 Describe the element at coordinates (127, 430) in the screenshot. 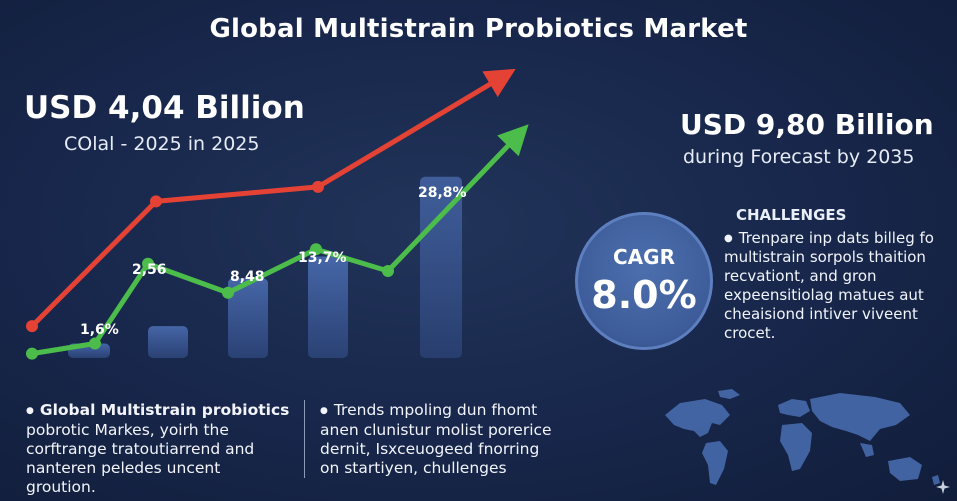

I see `drivers-line: pobrotic Markes, yoirh the` at that location.